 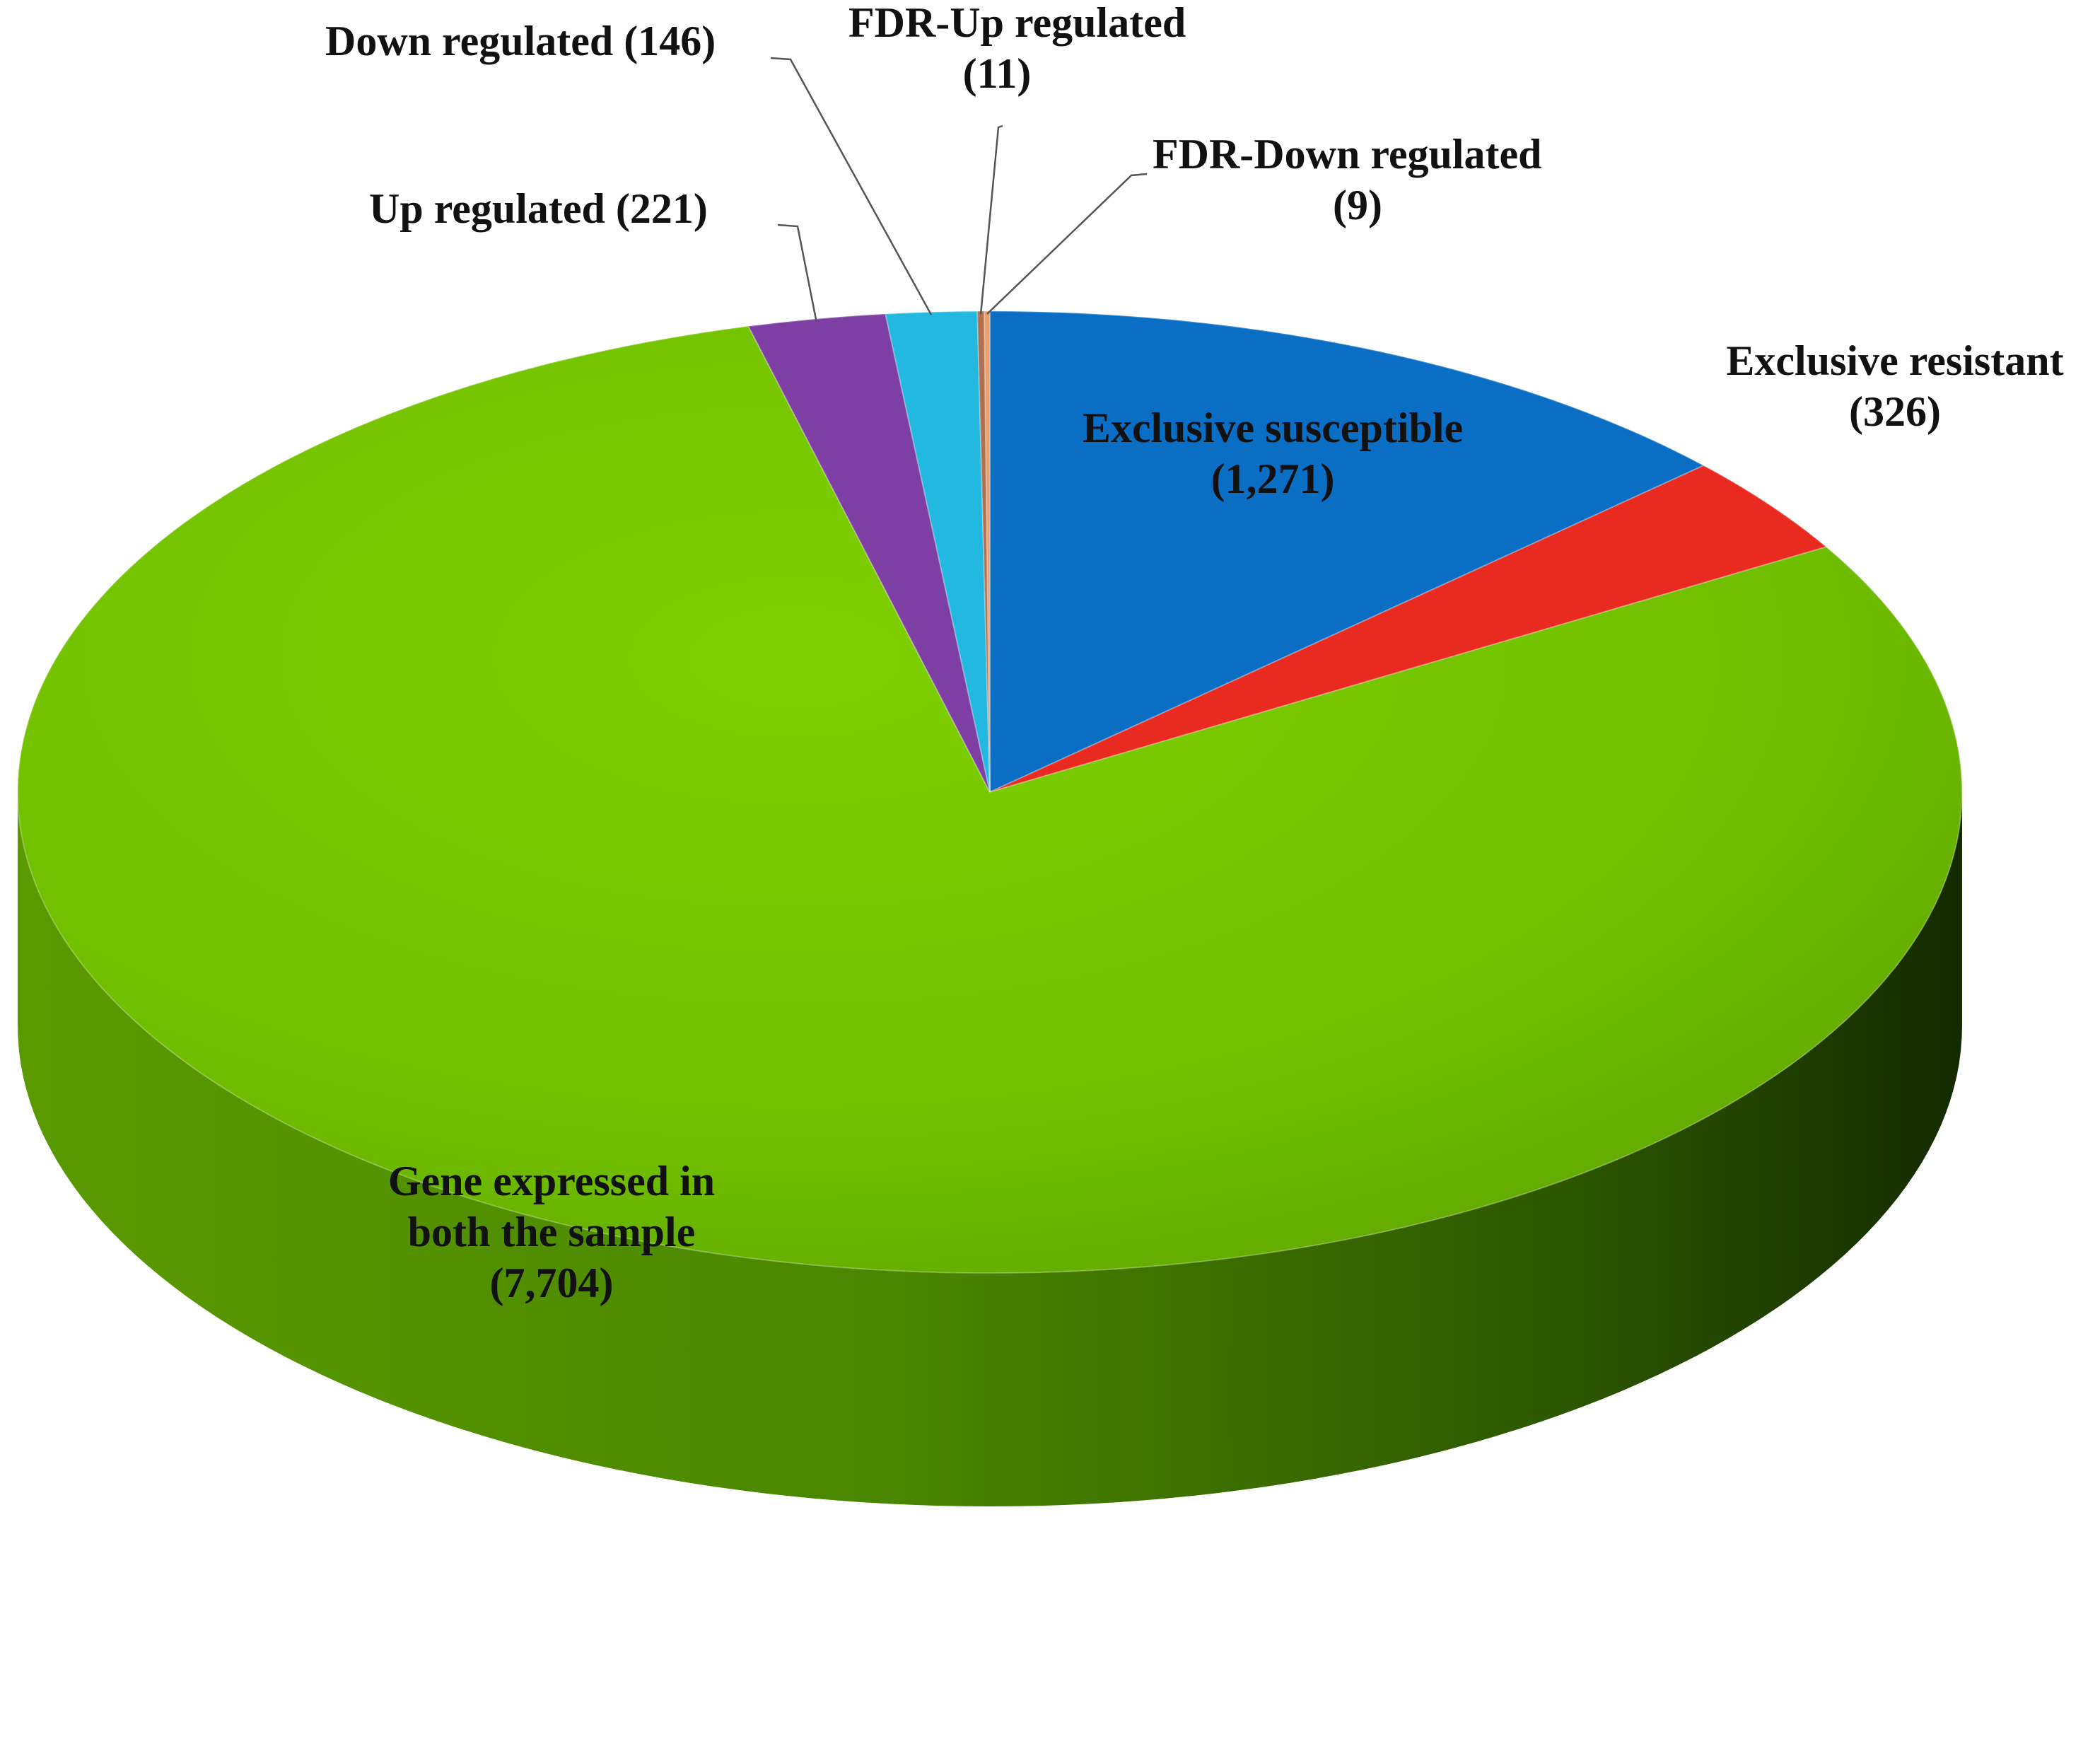 What do you see at coordinates (1273, 478) in the screenshot?
I see `label-exclusive-susceptible-line-2: (1,271)` at bounding box center [1273, 478].